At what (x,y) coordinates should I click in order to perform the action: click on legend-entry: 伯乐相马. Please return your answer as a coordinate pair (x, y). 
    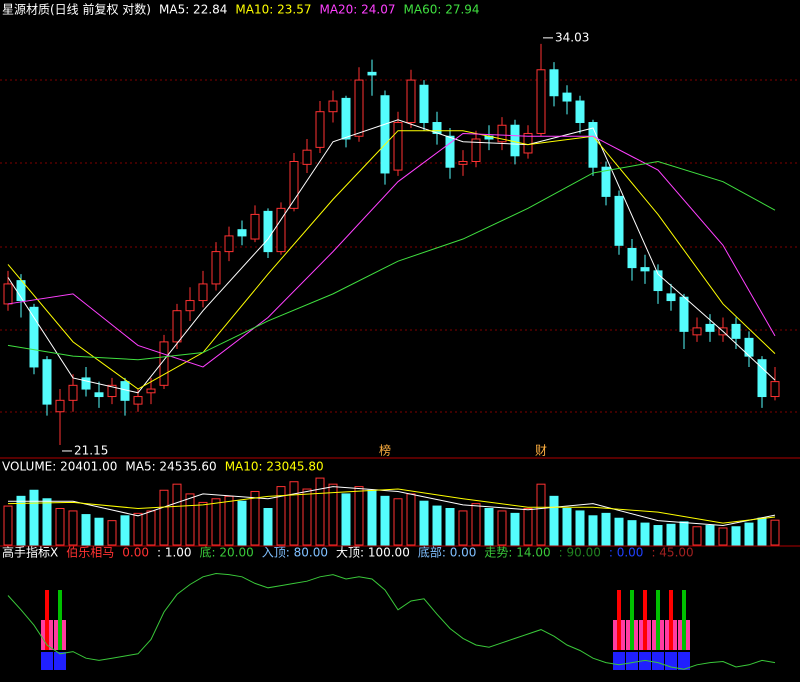
    Looking at the image, I should click on (90, 552).